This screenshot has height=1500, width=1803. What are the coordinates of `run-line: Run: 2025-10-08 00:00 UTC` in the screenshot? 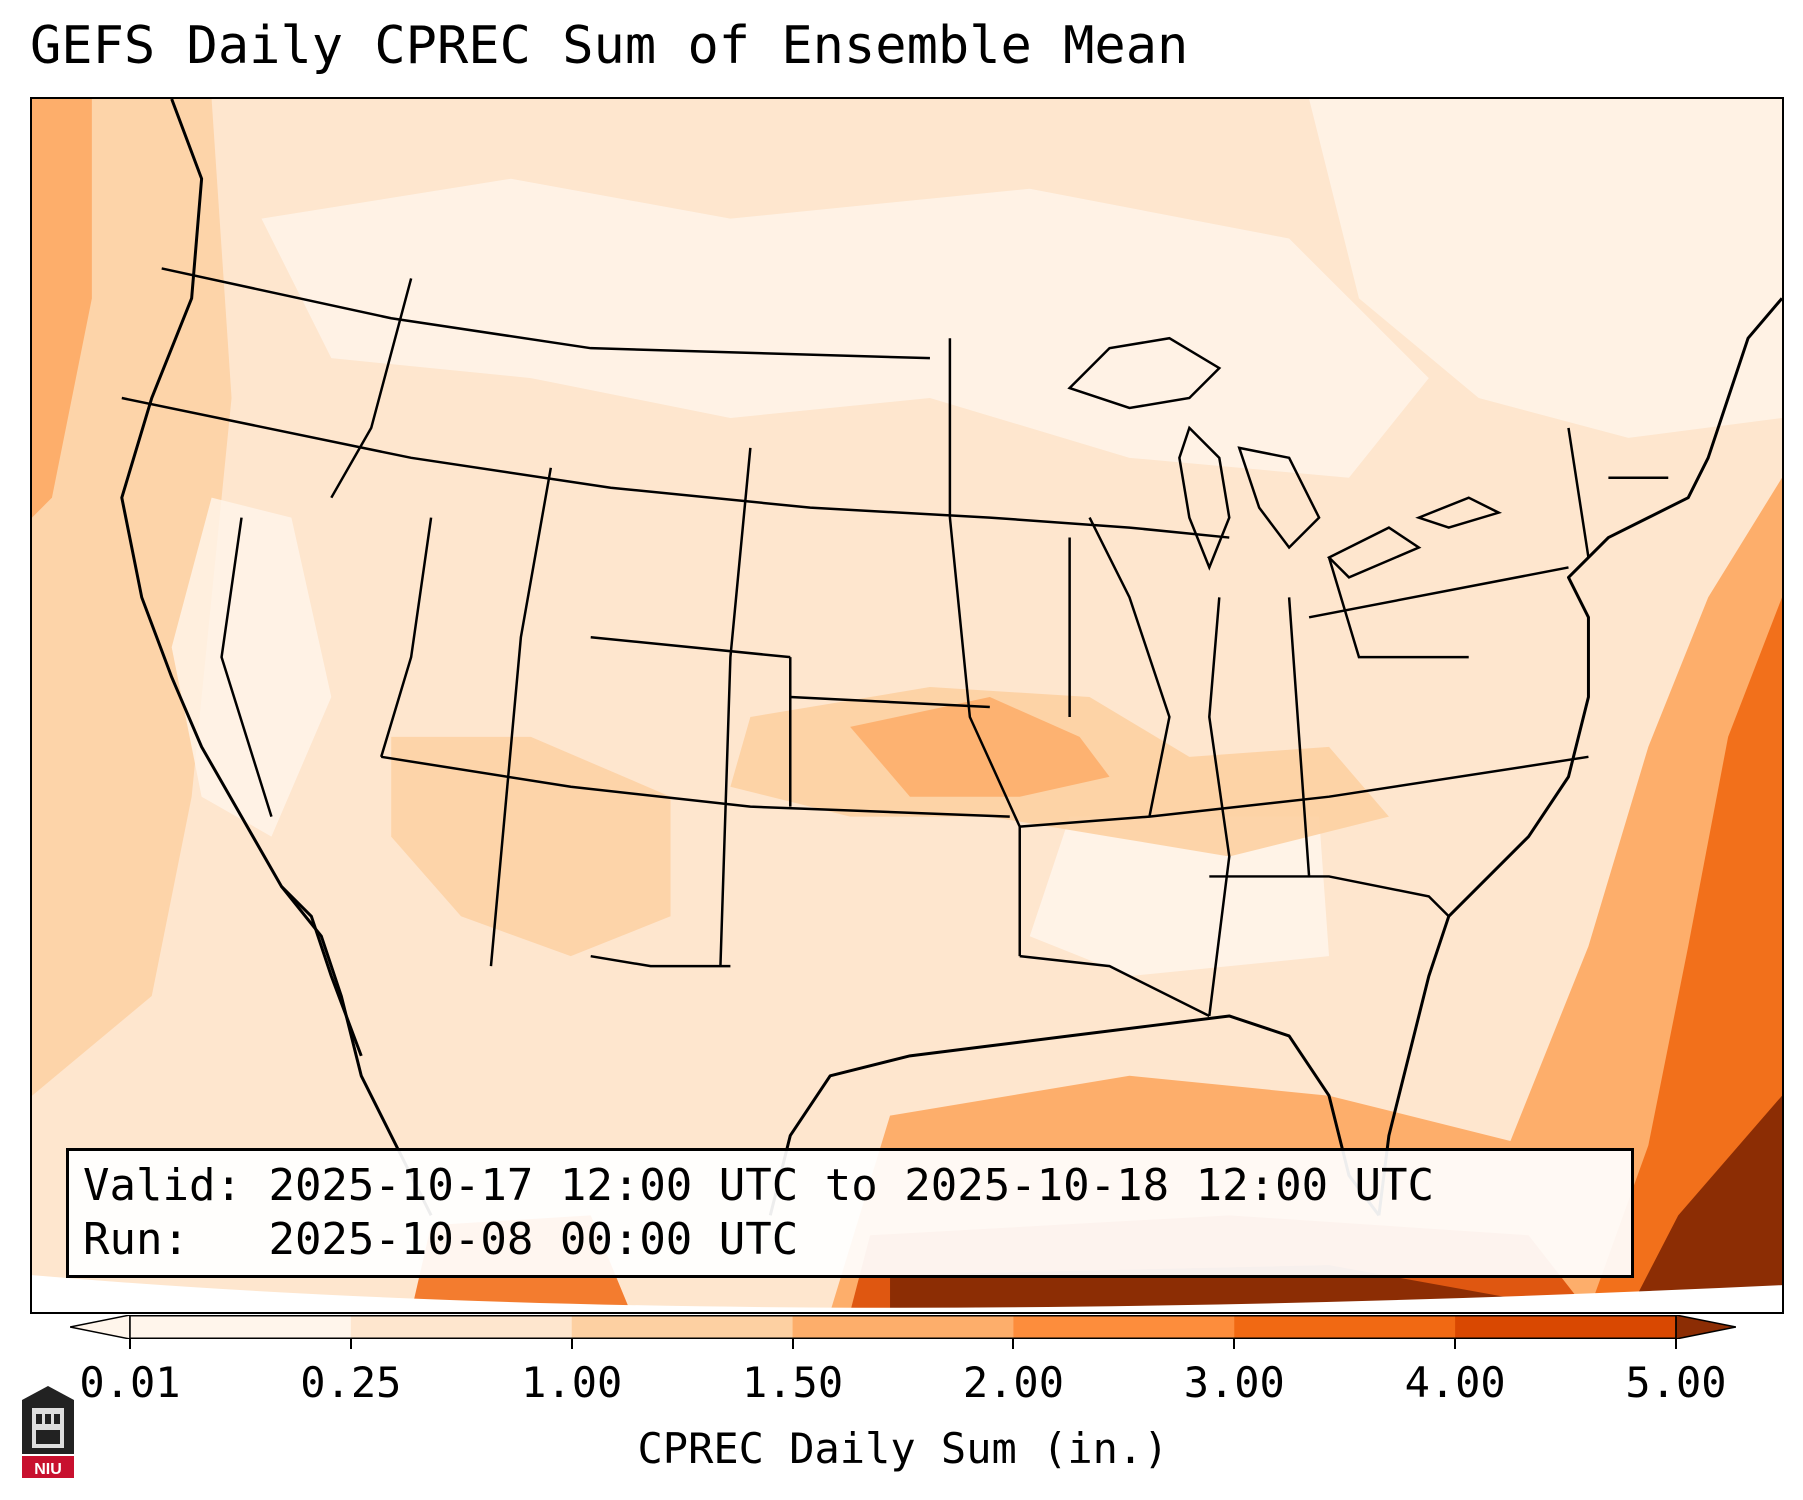 It's located at (850, 1240).